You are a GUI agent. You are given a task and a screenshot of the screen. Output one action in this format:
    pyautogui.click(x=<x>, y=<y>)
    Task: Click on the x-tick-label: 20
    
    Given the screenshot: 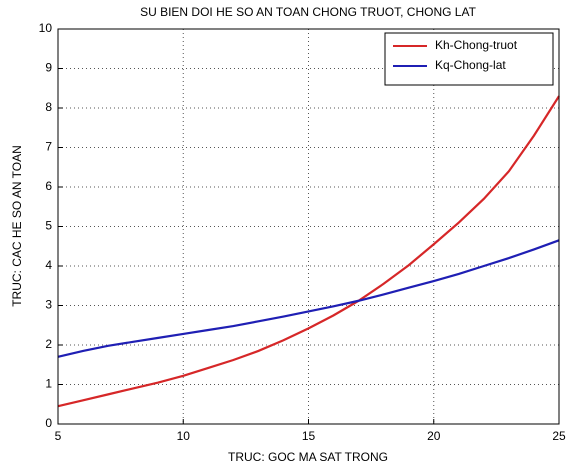 What is the action you would take?
    pyautogui.click(x=434, y=436)
    